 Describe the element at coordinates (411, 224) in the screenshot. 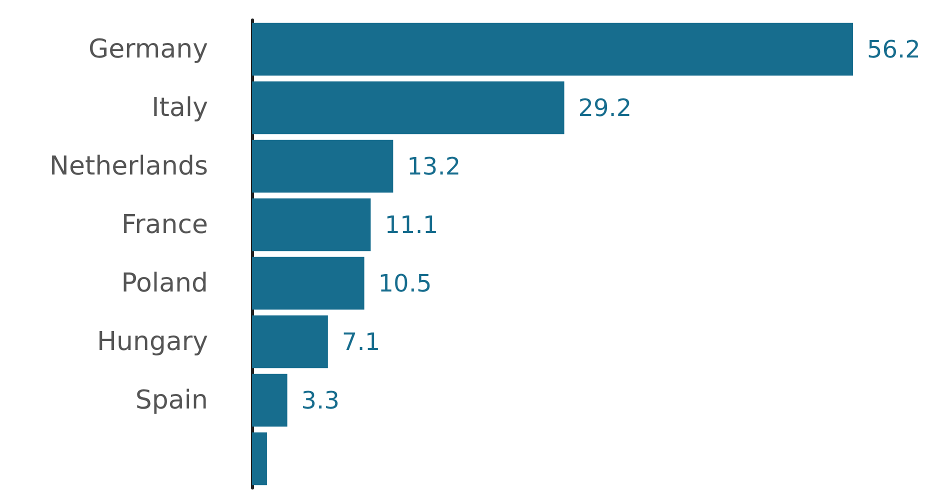

I see `data-label: 11.1` at that location.